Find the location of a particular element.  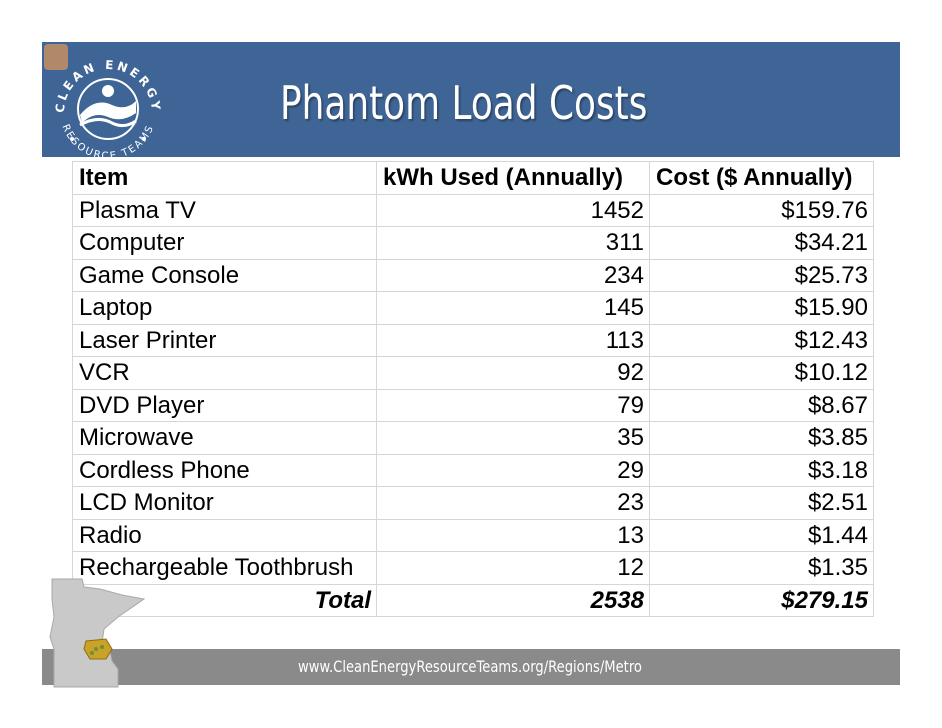

kwh-cell: 311 is located at coordinates (513, 243).